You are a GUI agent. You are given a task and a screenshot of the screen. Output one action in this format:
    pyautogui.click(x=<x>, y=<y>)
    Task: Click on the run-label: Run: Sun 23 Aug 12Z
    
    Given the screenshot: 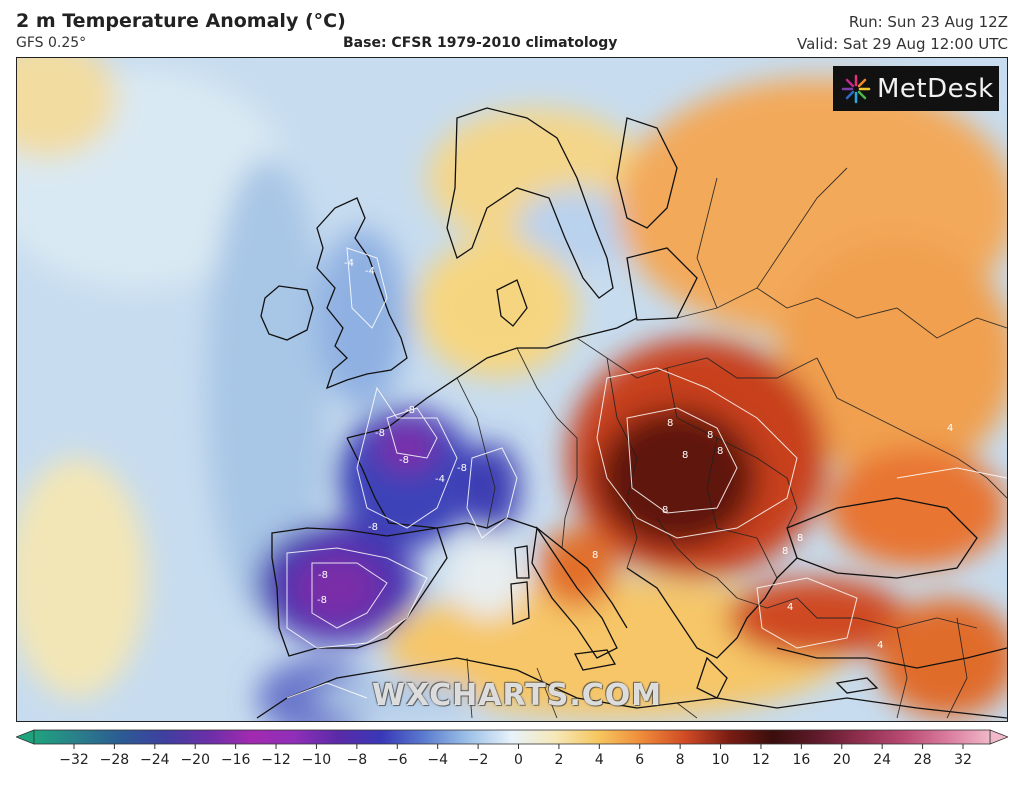 What is the action you would take?
    pyautogui.click(x=928, y=22)
    